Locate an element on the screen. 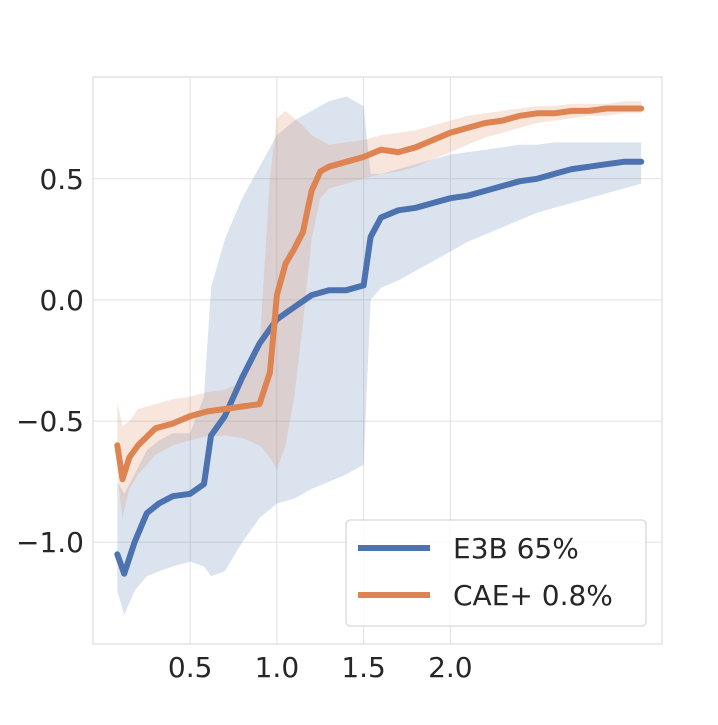 The image size is (718, 725). y-tick-label: −0.5 is located at coordinates (50, 421).